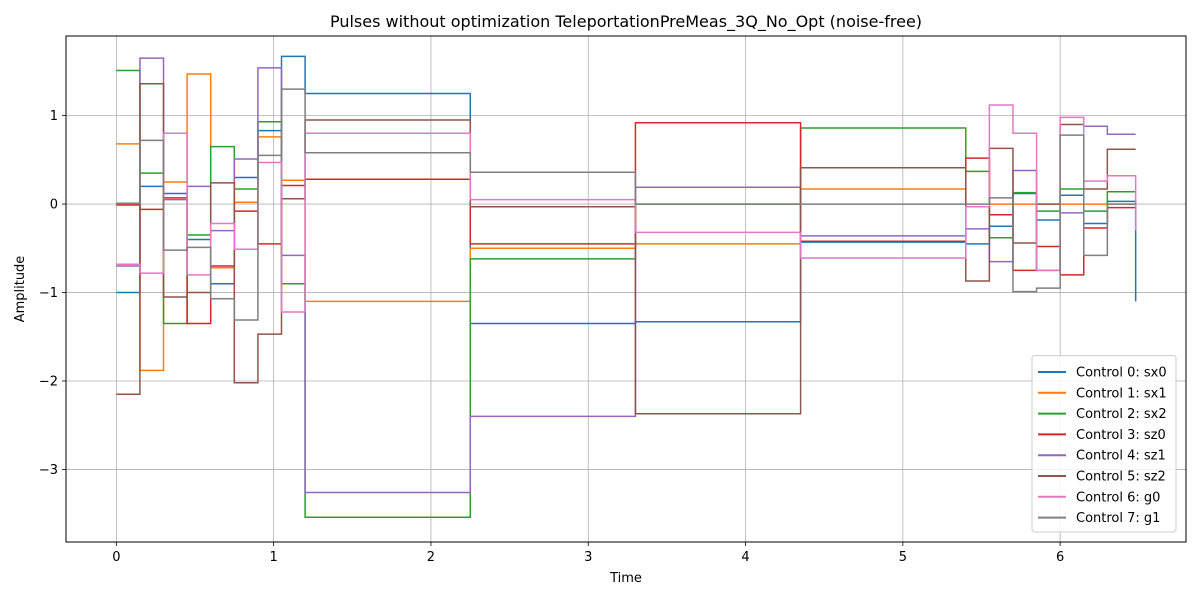  I want to click on y-tick-label: 1, so click(54, 116).